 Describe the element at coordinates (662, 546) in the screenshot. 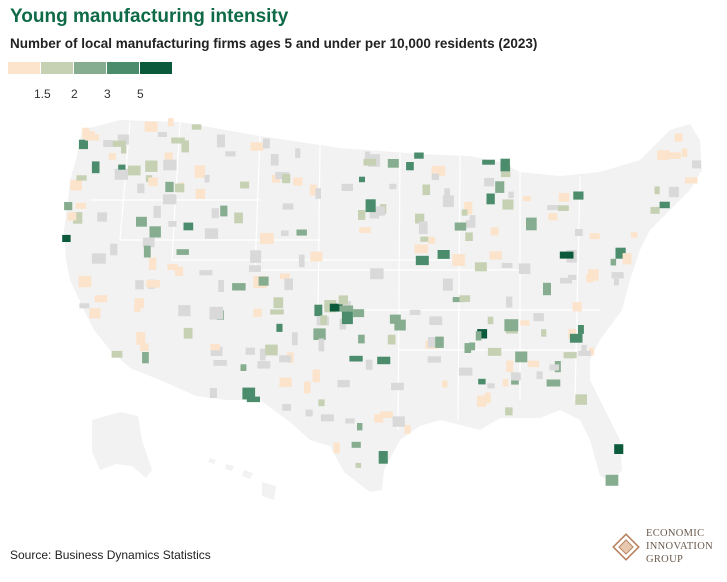

I see `eig-logo: ECONOMIC INNOVATION GROUP` at that location.